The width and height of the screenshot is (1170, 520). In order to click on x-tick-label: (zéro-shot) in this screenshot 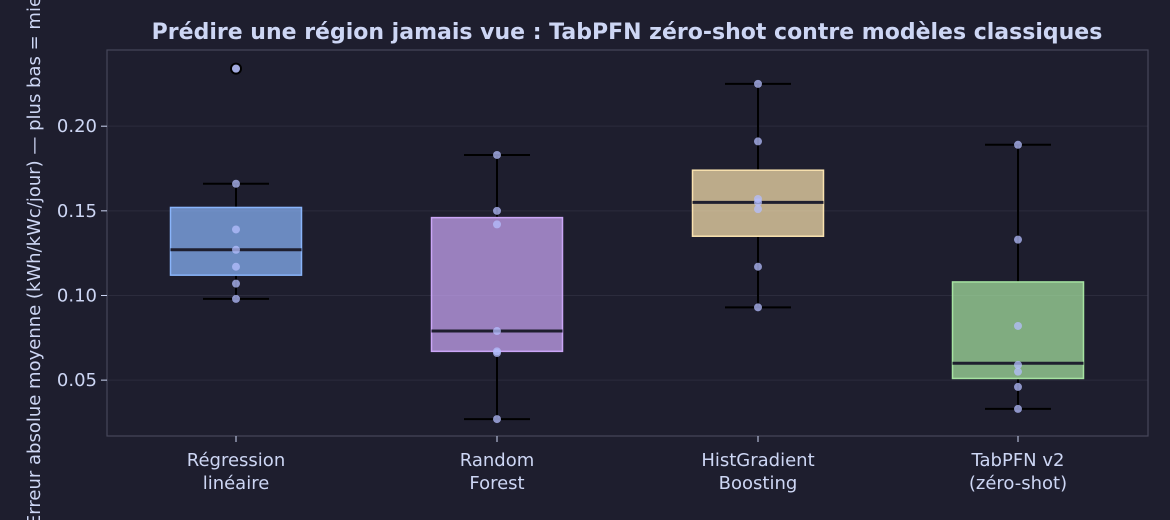, I will do `click(1018, 483)`.